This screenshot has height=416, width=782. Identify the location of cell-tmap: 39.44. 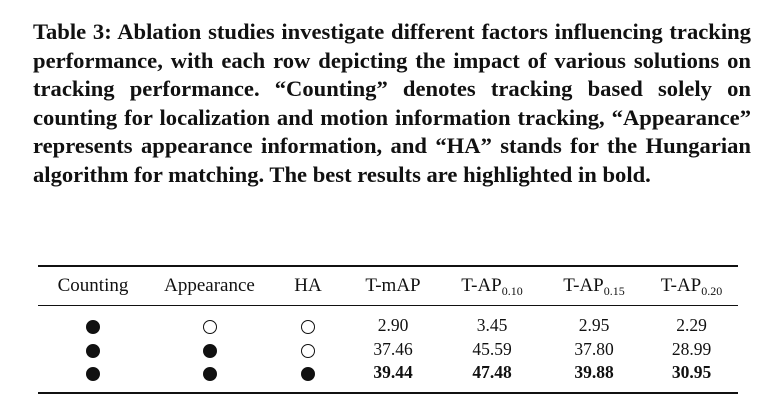
(393, 372).